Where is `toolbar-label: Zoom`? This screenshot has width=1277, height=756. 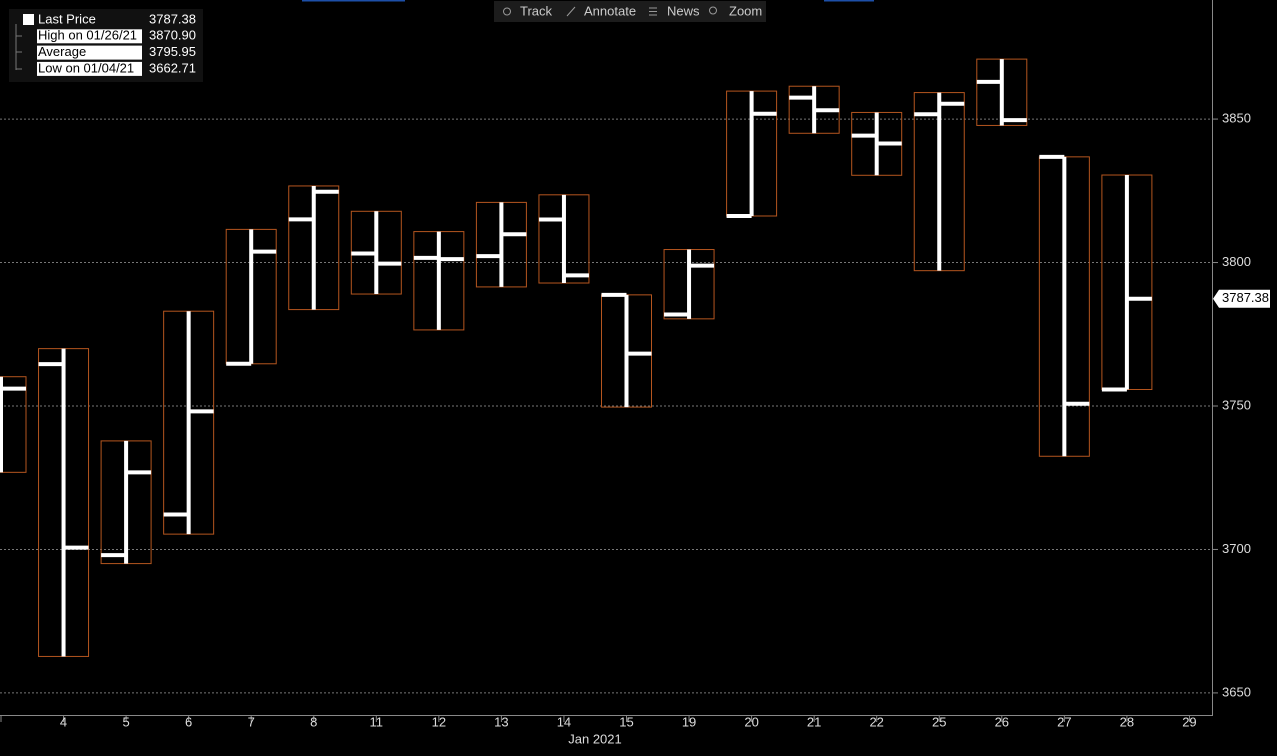 toolbar-label: Zoom is located at coordinates (745, 10).